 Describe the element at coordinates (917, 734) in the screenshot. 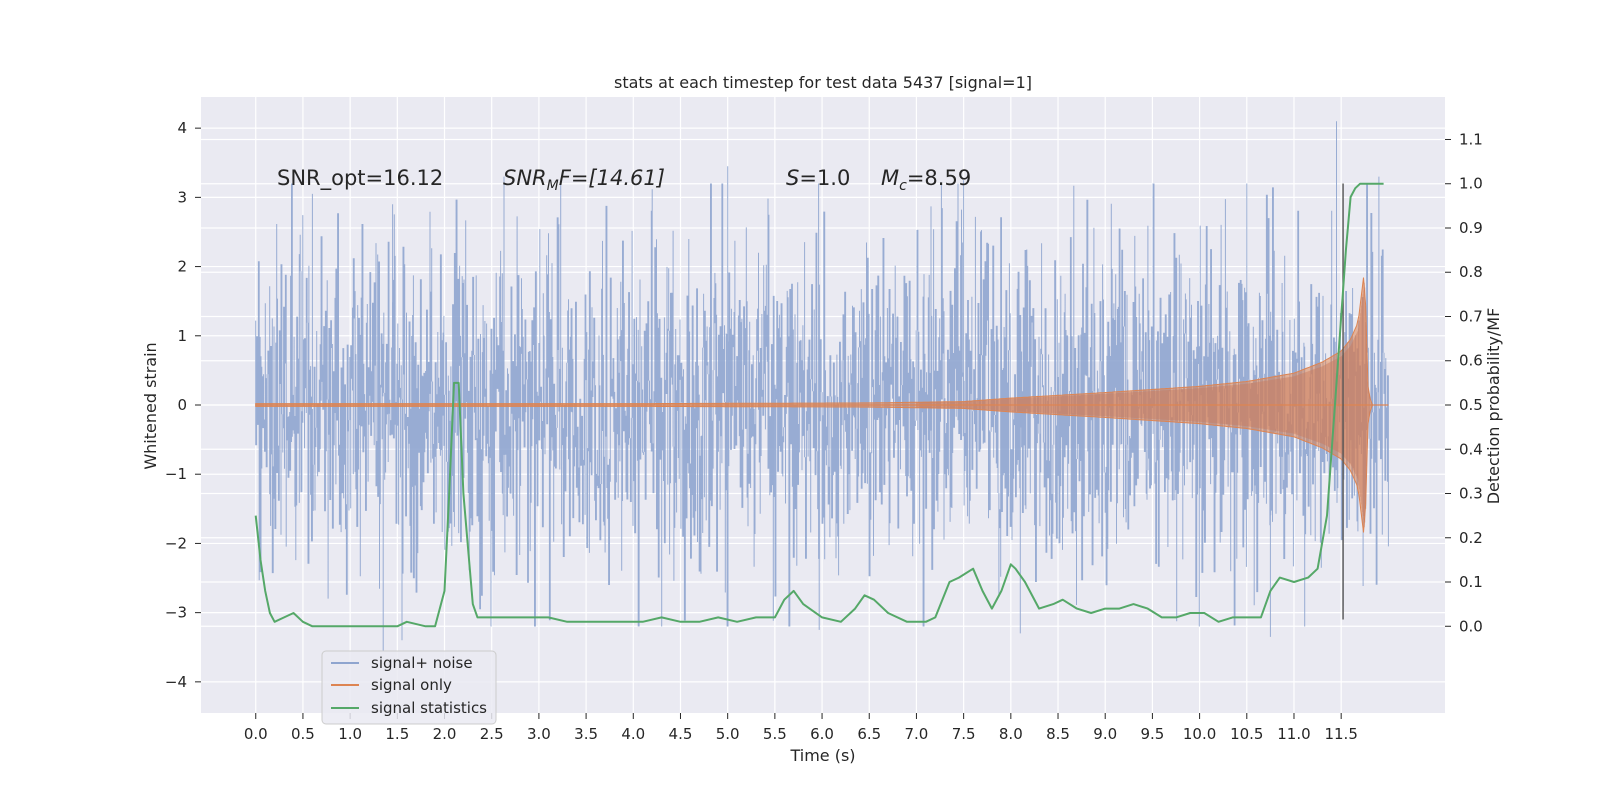

I see `x-tick-label: 7.0` at that location.